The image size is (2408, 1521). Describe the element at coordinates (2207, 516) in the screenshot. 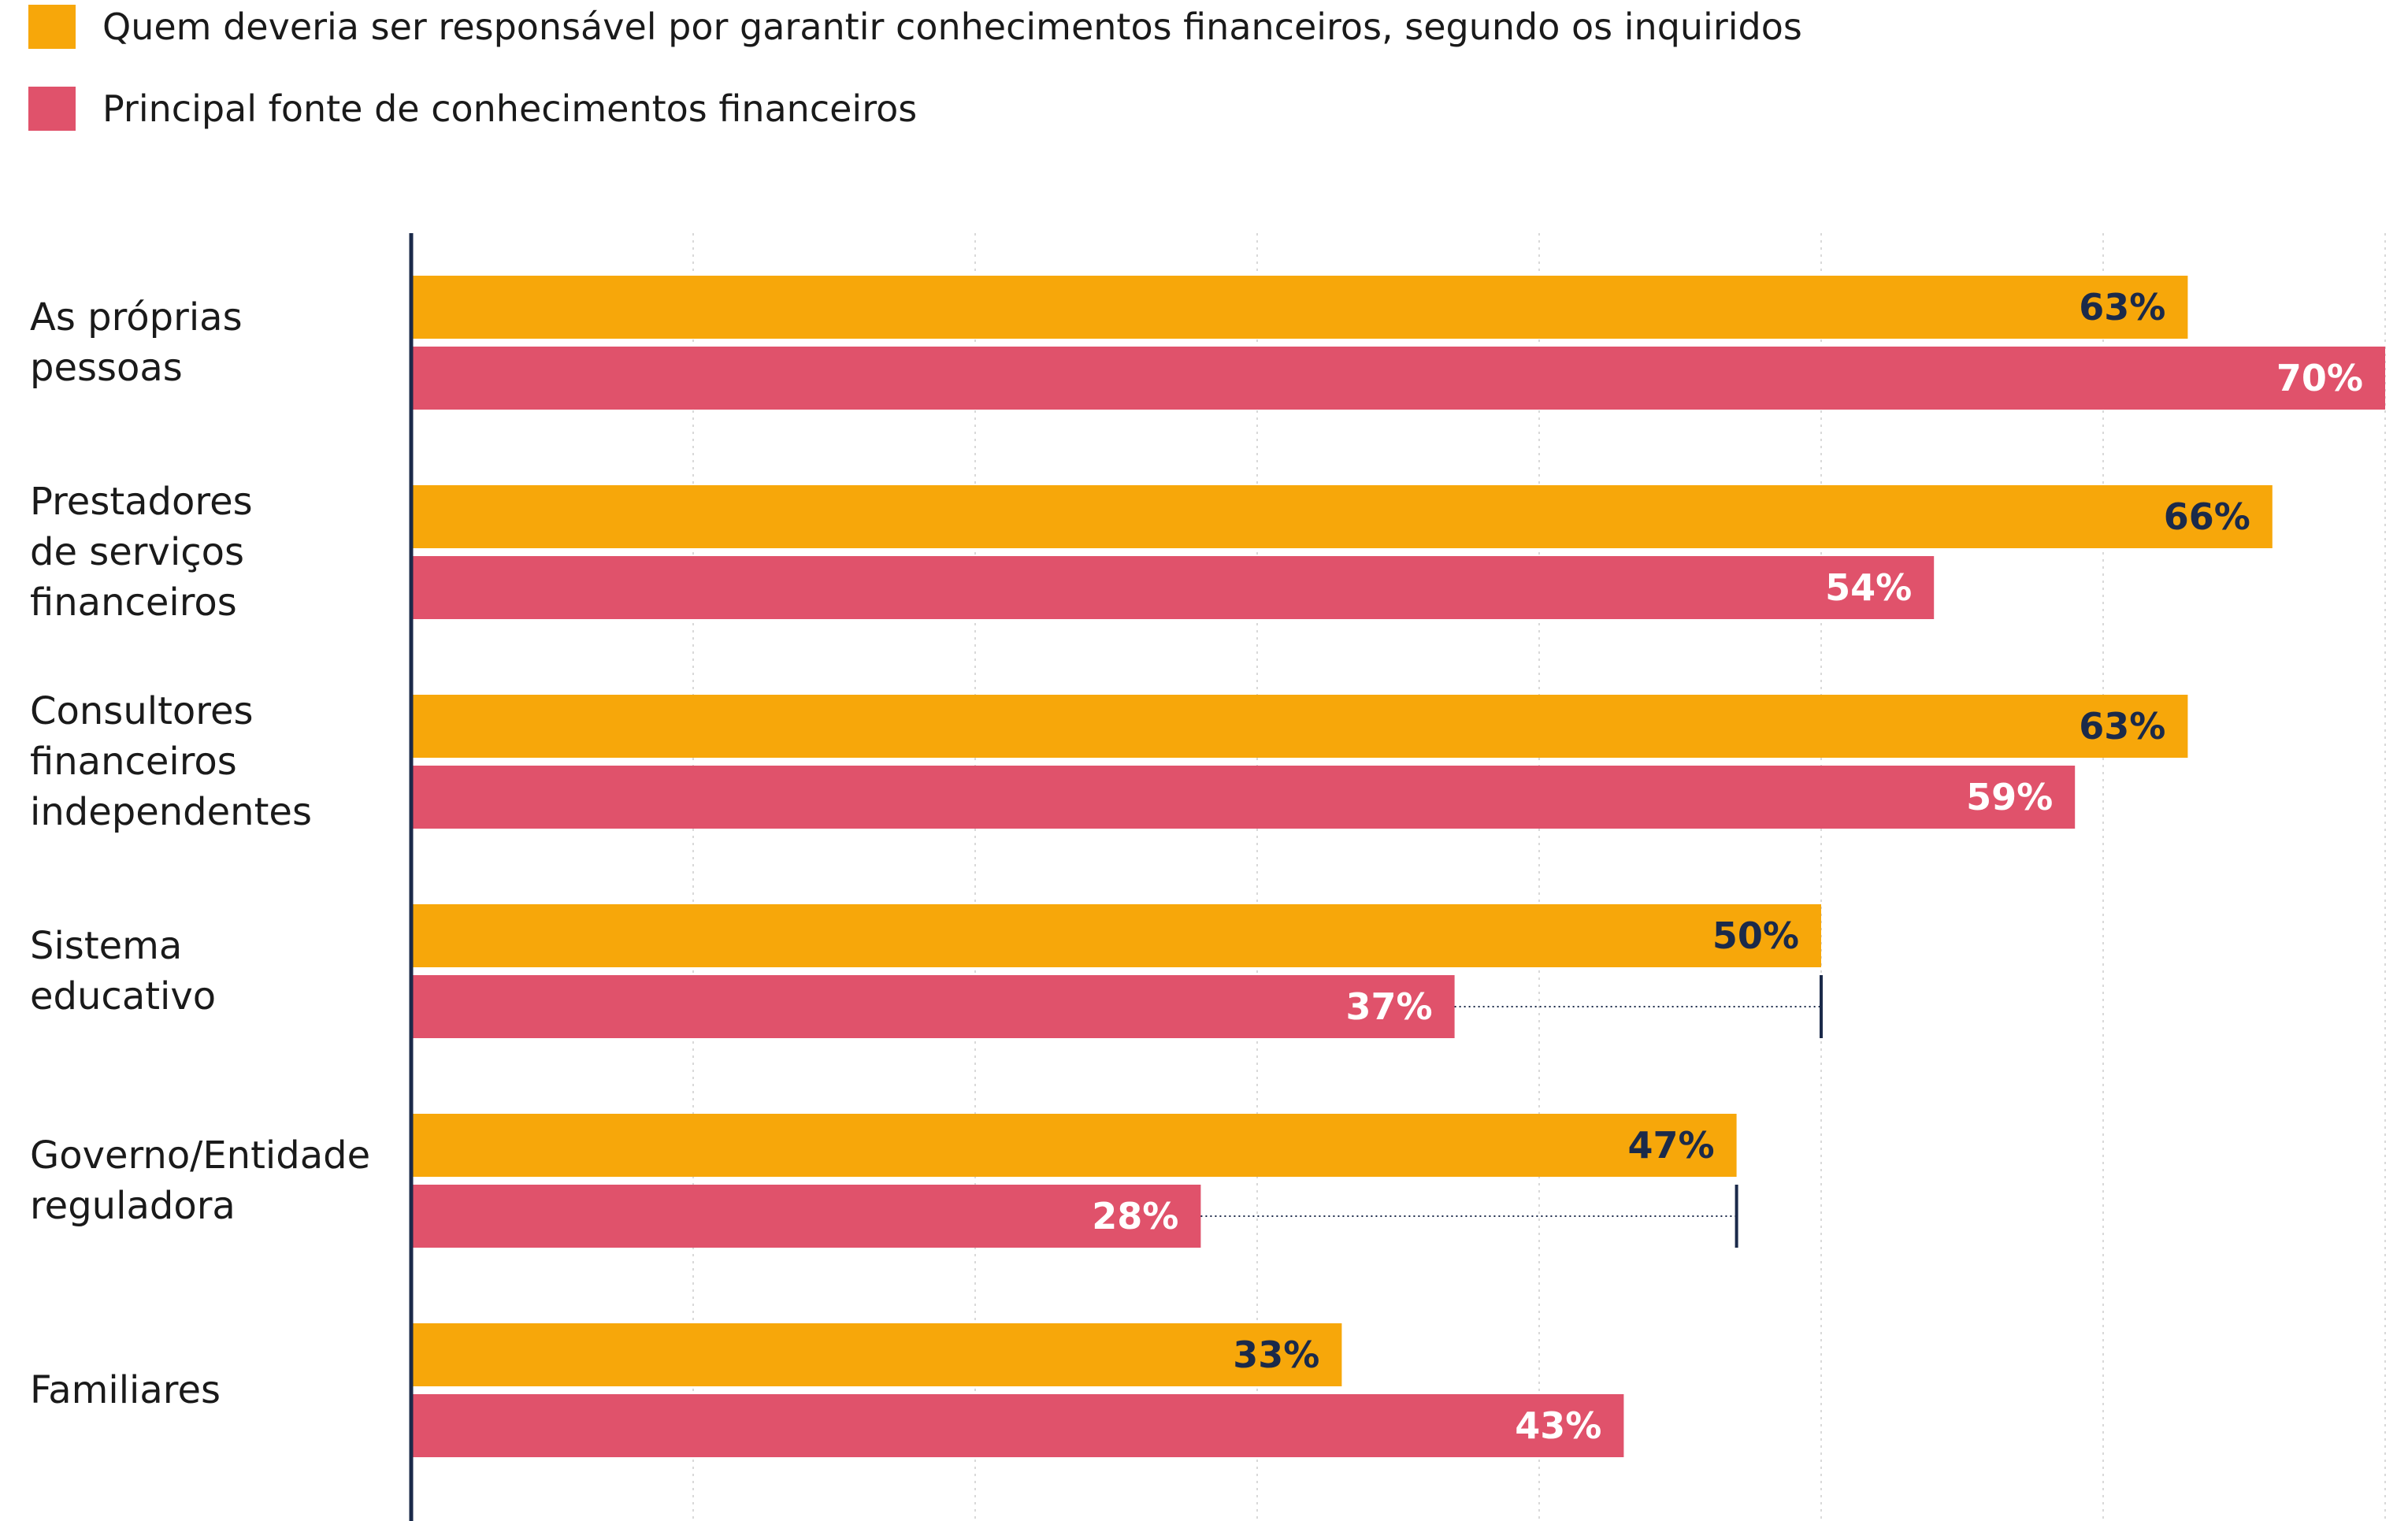

I see `data-label: 66%` at that location.